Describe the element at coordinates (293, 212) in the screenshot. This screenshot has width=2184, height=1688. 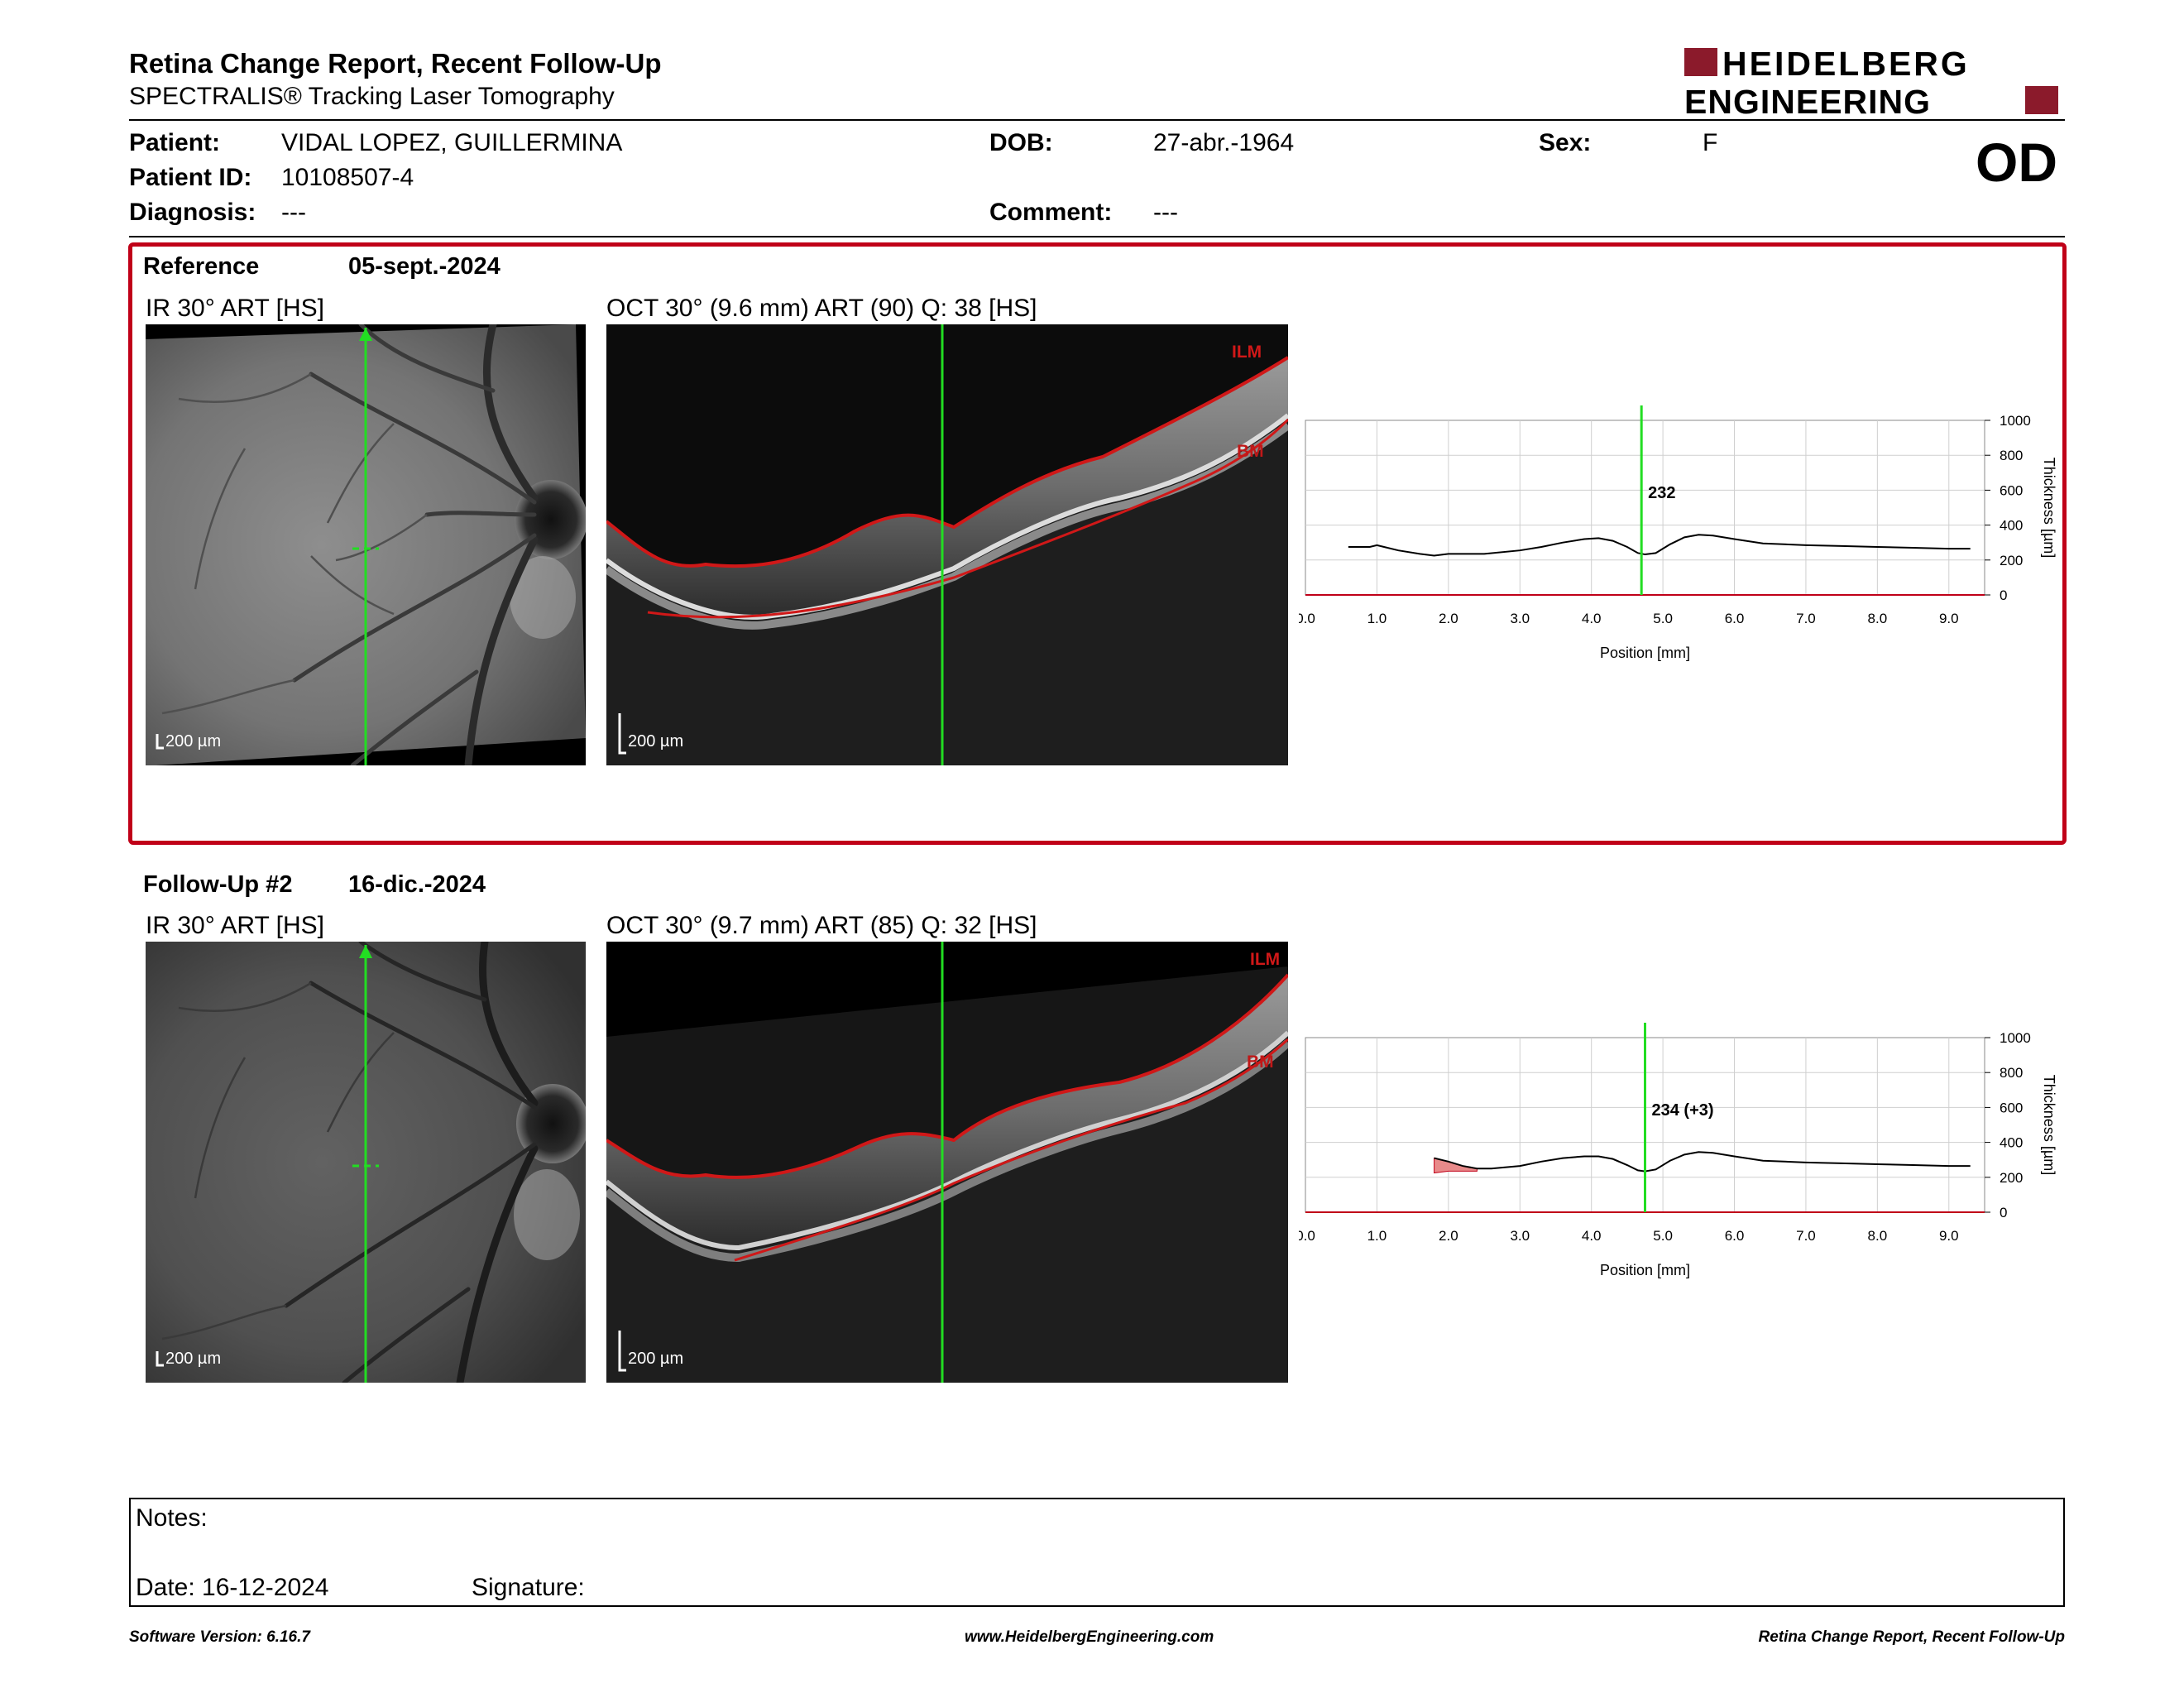
I see `diagnosis-value: ---` at that location.